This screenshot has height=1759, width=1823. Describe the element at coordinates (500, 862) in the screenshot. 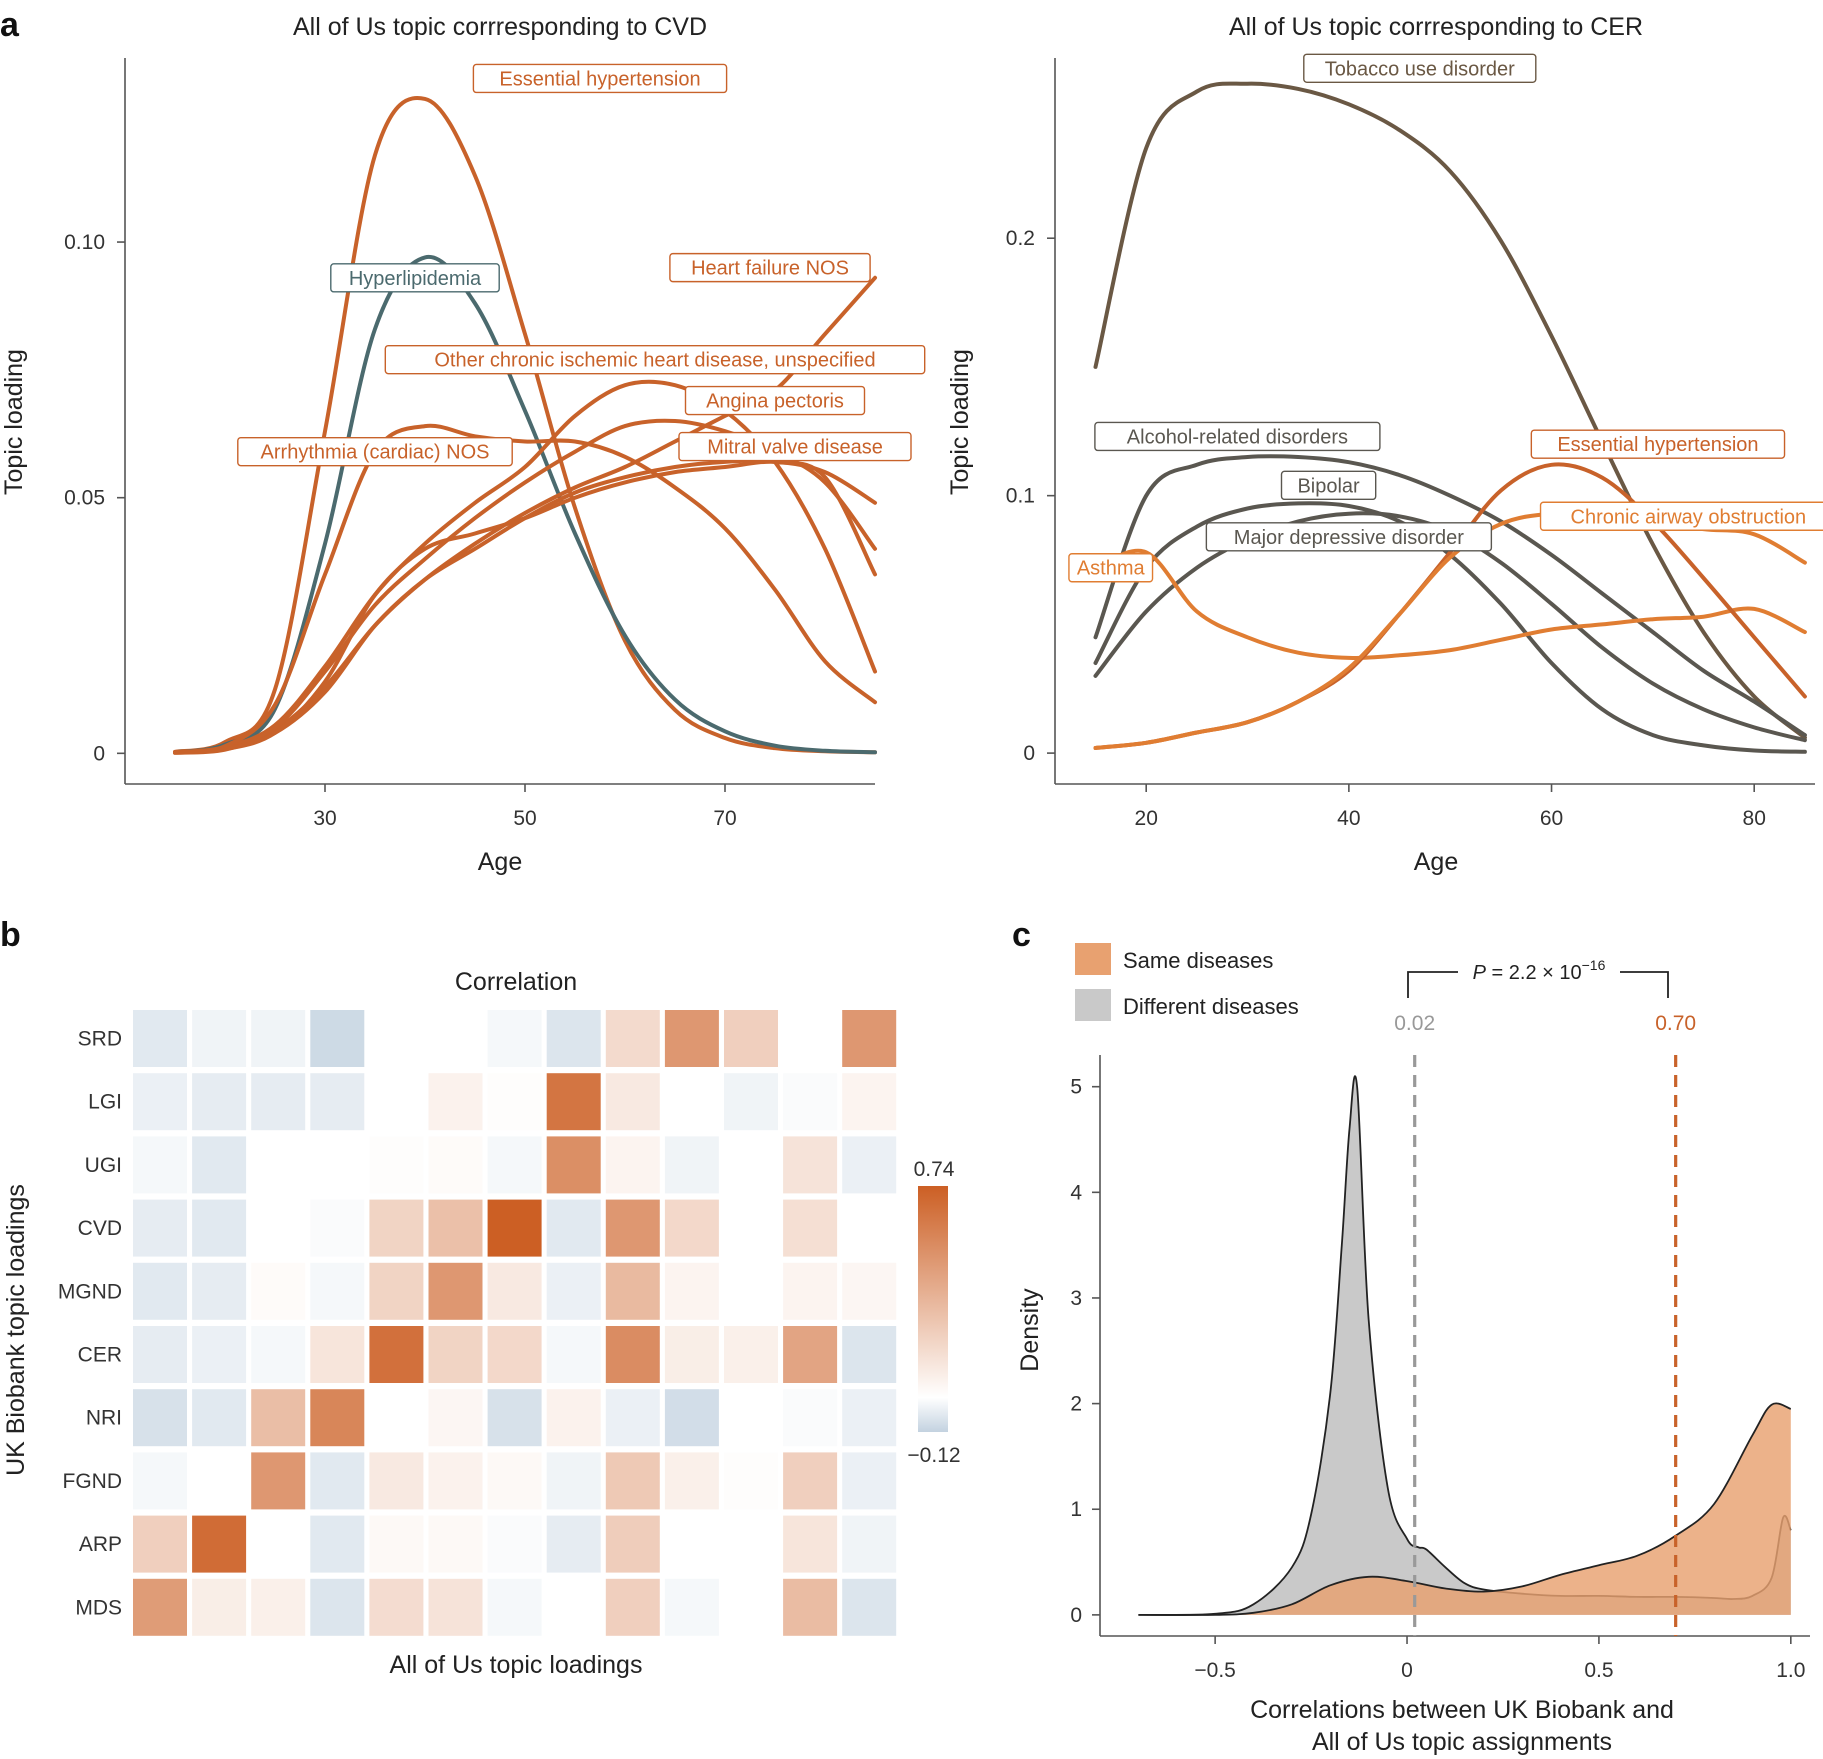

I see `cvd-x-axis-title: Age` at that location.